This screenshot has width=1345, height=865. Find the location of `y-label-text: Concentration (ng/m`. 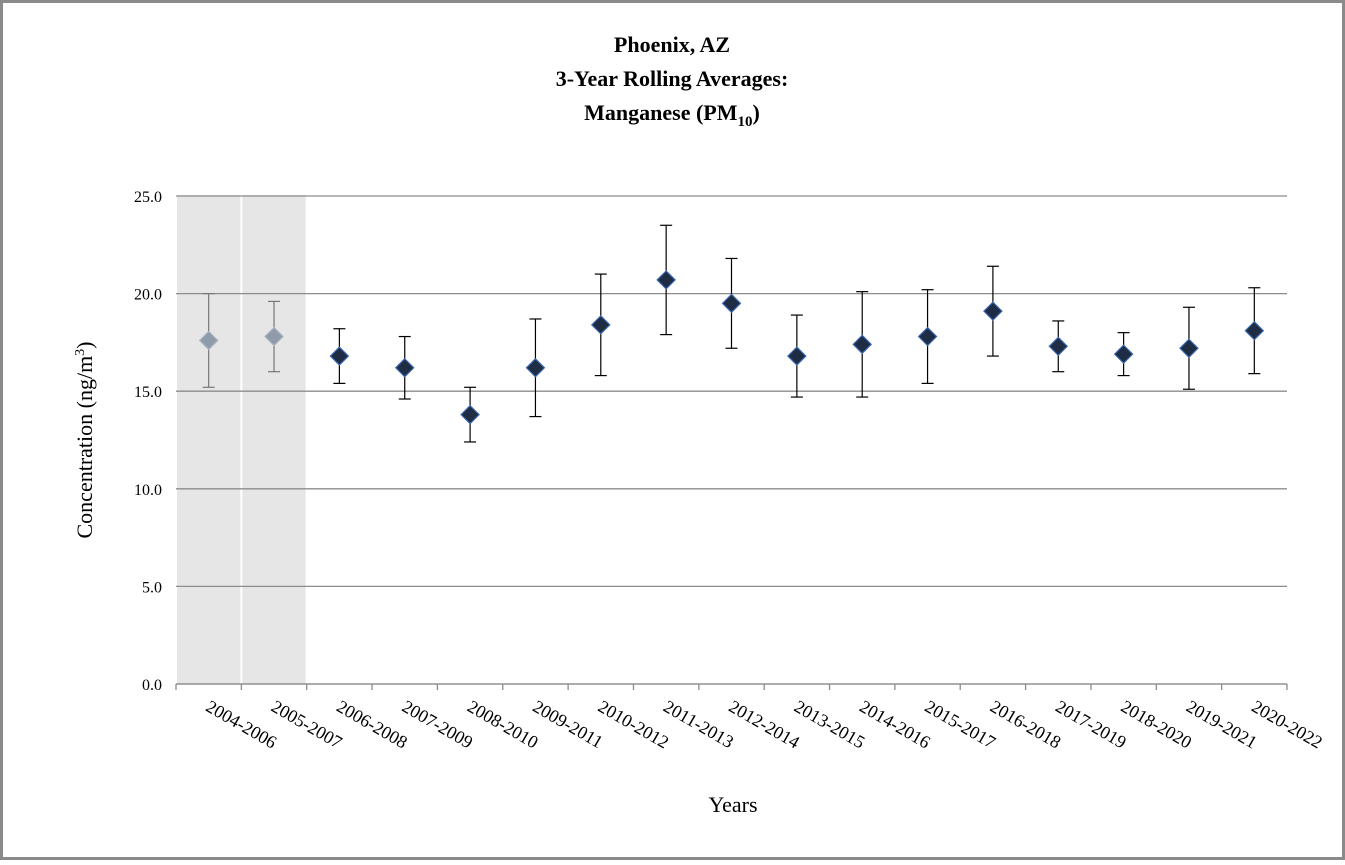

y-label-text: Concentration (ng/m is located at coordinates (84, 447).